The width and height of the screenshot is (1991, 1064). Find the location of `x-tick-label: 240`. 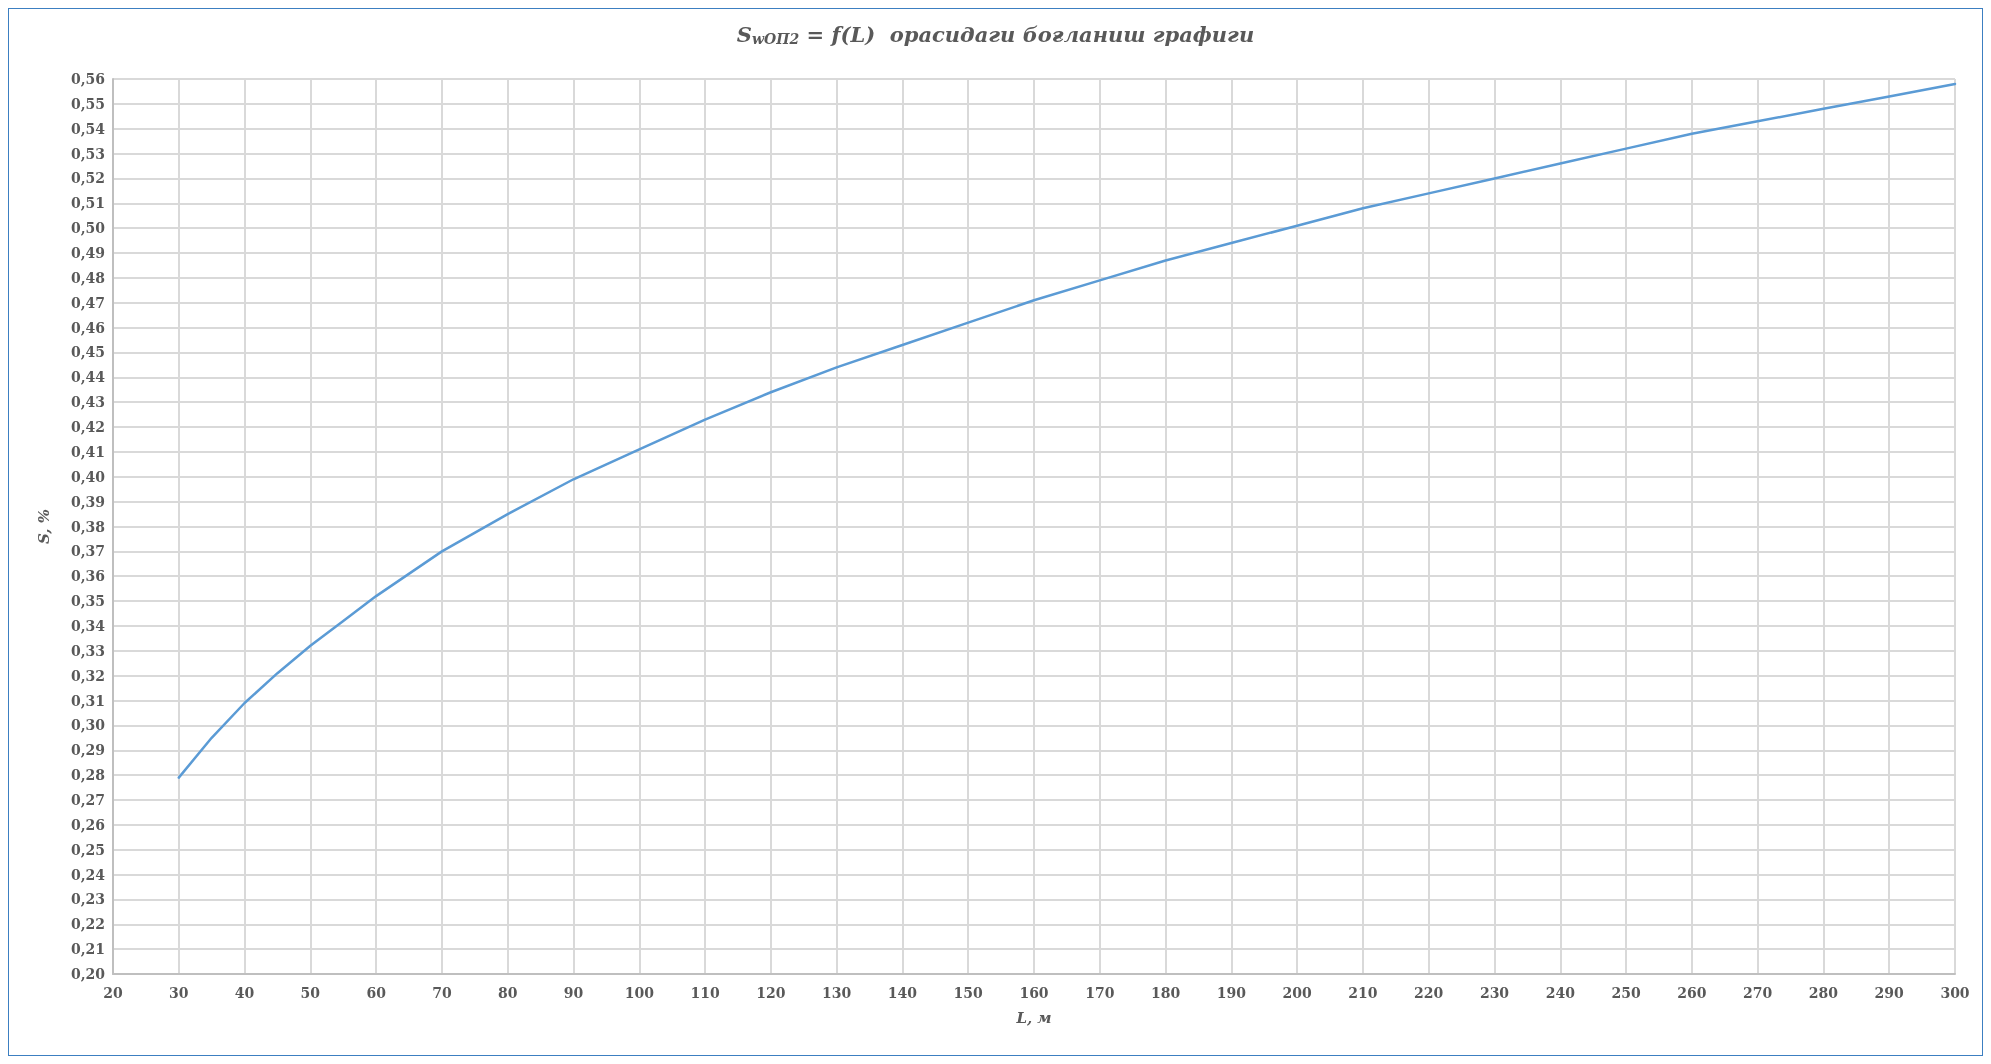

x-tick-label: 240 is located at coordinates (1560, 993).